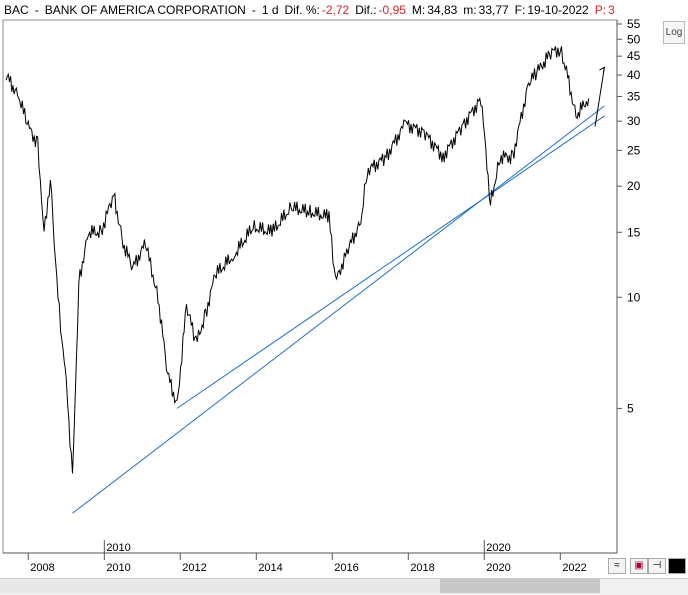 This screenshot has height=595, width=688. I want to click on x-tick-label: 2008, so click(42, 568).